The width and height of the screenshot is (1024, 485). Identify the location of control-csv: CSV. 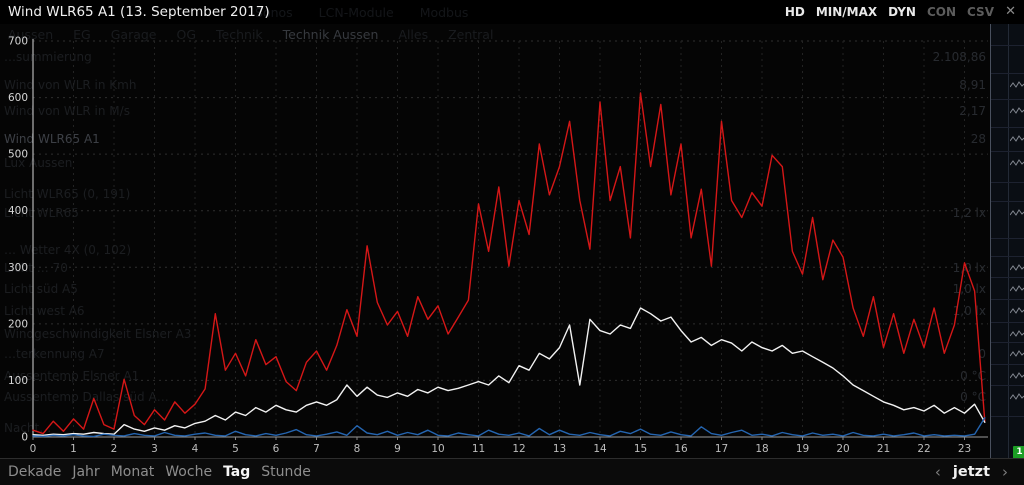
(980, 12).